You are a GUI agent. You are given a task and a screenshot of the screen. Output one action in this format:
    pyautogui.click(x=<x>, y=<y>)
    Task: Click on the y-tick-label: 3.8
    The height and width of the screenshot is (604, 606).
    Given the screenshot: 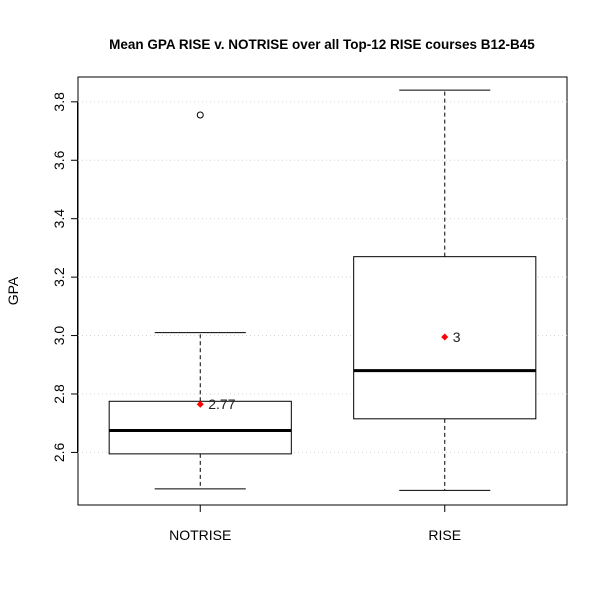 What is the action you would take?
    pyautogui.click(x=59, y=102)
    